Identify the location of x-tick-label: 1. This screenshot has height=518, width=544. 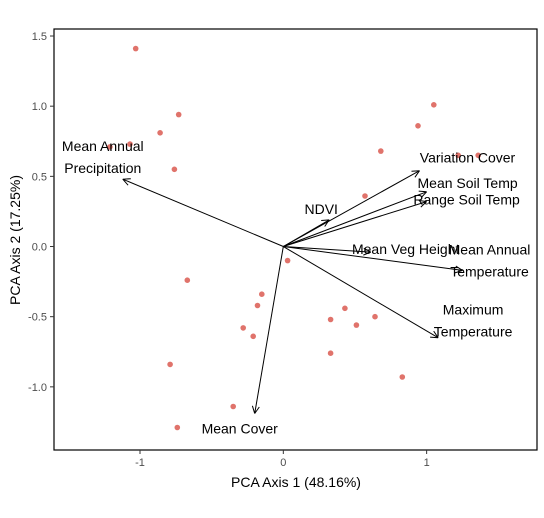
(427, 463).